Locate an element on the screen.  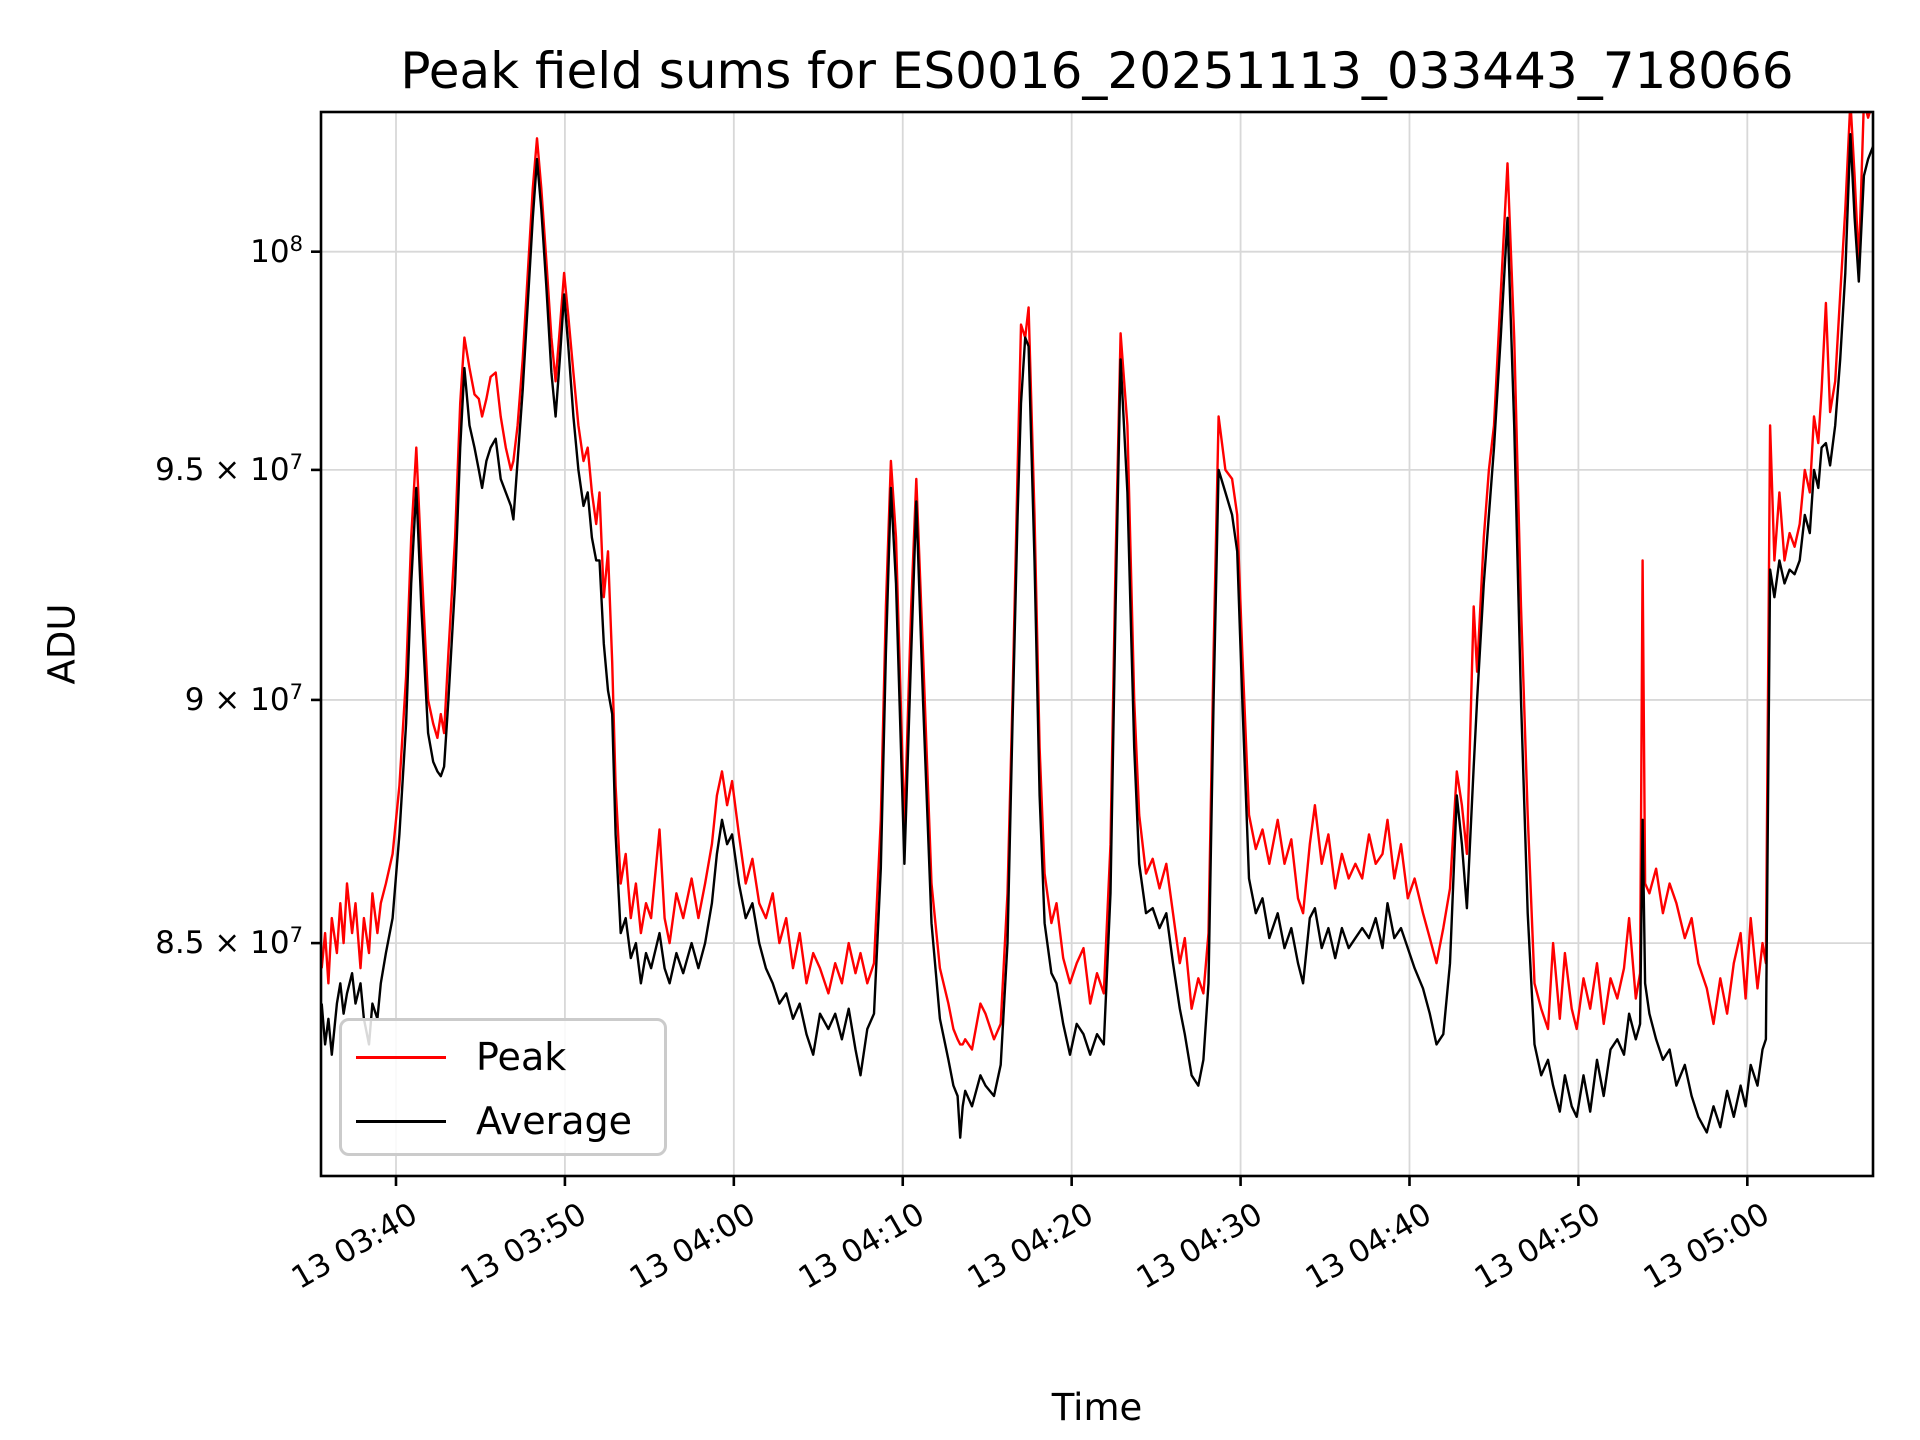
legend: Peak Average is located at coordinates (503, 1087).